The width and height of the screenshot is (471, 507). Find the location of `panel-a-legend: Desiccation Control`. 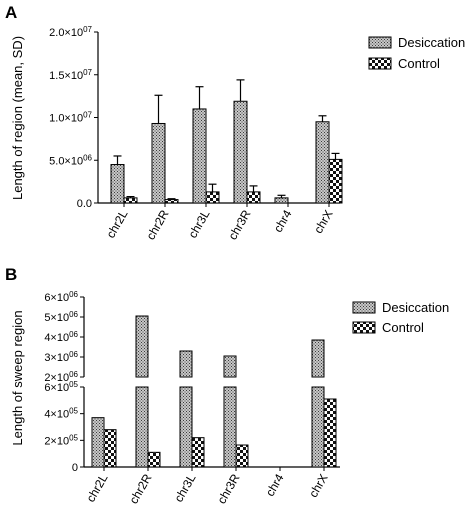

panel-a-legend: Desiccation Control is located at coordinates (416, 53).